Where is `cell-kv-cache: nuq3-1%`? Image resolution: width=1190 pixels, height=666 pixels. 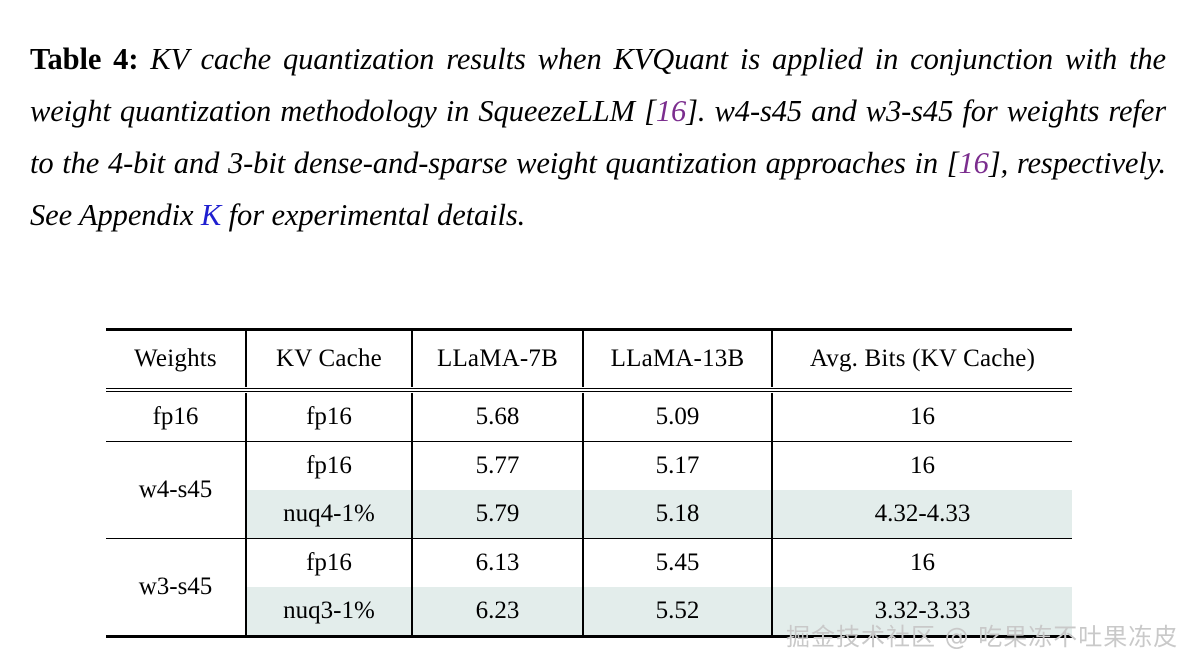
cell-kv-cache: nuq3-1% is located at coordinates (328, 612).